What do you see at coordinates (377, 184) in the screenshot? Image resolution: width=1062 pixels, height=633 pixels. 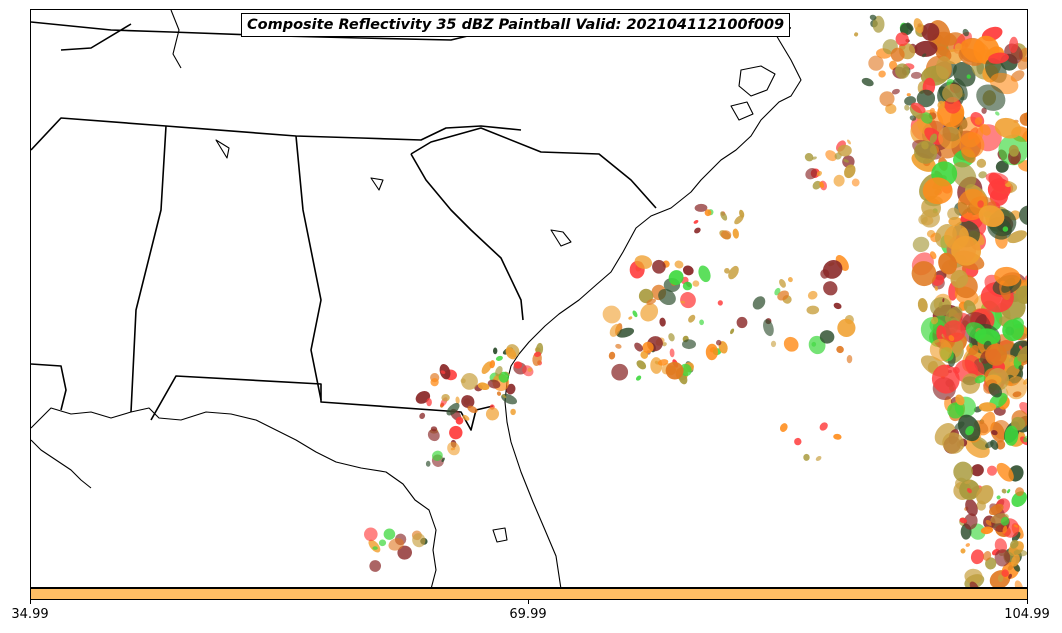 I see `lake-small-ga` at bounding box center [377, 184].